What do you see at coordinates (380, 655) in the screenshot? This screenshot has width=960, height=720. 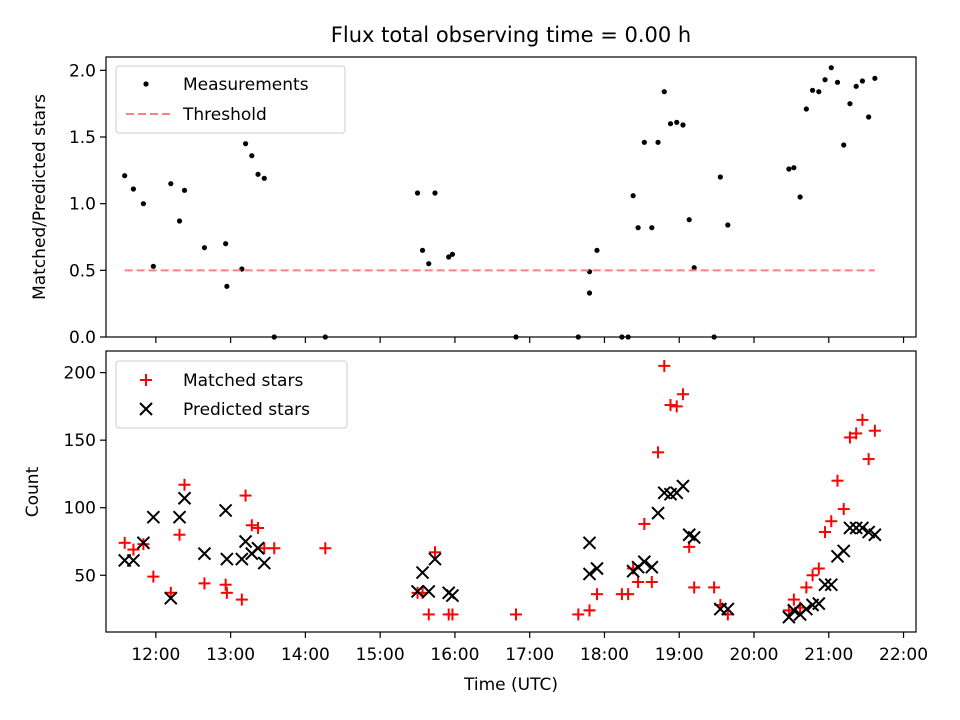 I see `x-tick-label: 15:00` at bounding box center [380, 655].